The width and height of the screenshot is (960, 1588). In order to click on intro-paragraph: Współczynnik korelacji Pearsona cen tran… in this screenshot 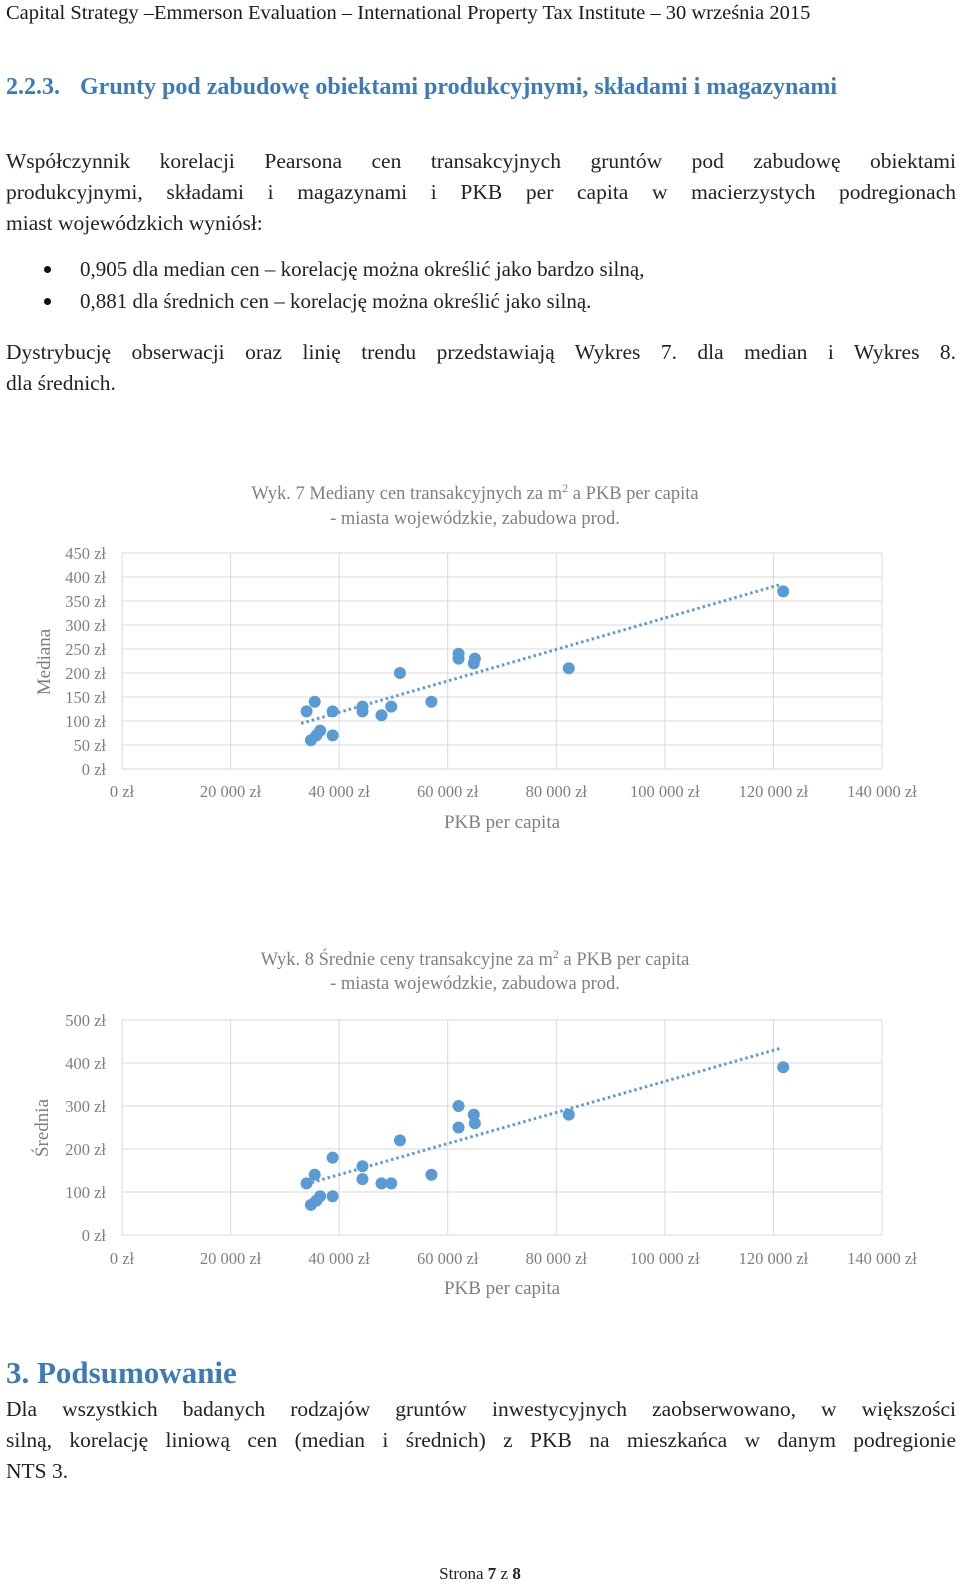, I will do `click(481, 192)`.